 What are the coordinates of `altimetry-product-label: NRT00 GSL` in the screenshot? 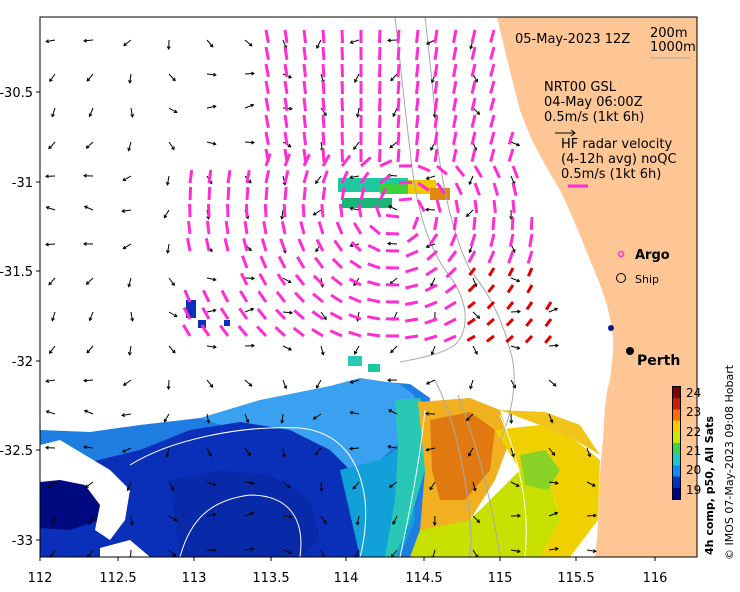 It's located at (580, 87).